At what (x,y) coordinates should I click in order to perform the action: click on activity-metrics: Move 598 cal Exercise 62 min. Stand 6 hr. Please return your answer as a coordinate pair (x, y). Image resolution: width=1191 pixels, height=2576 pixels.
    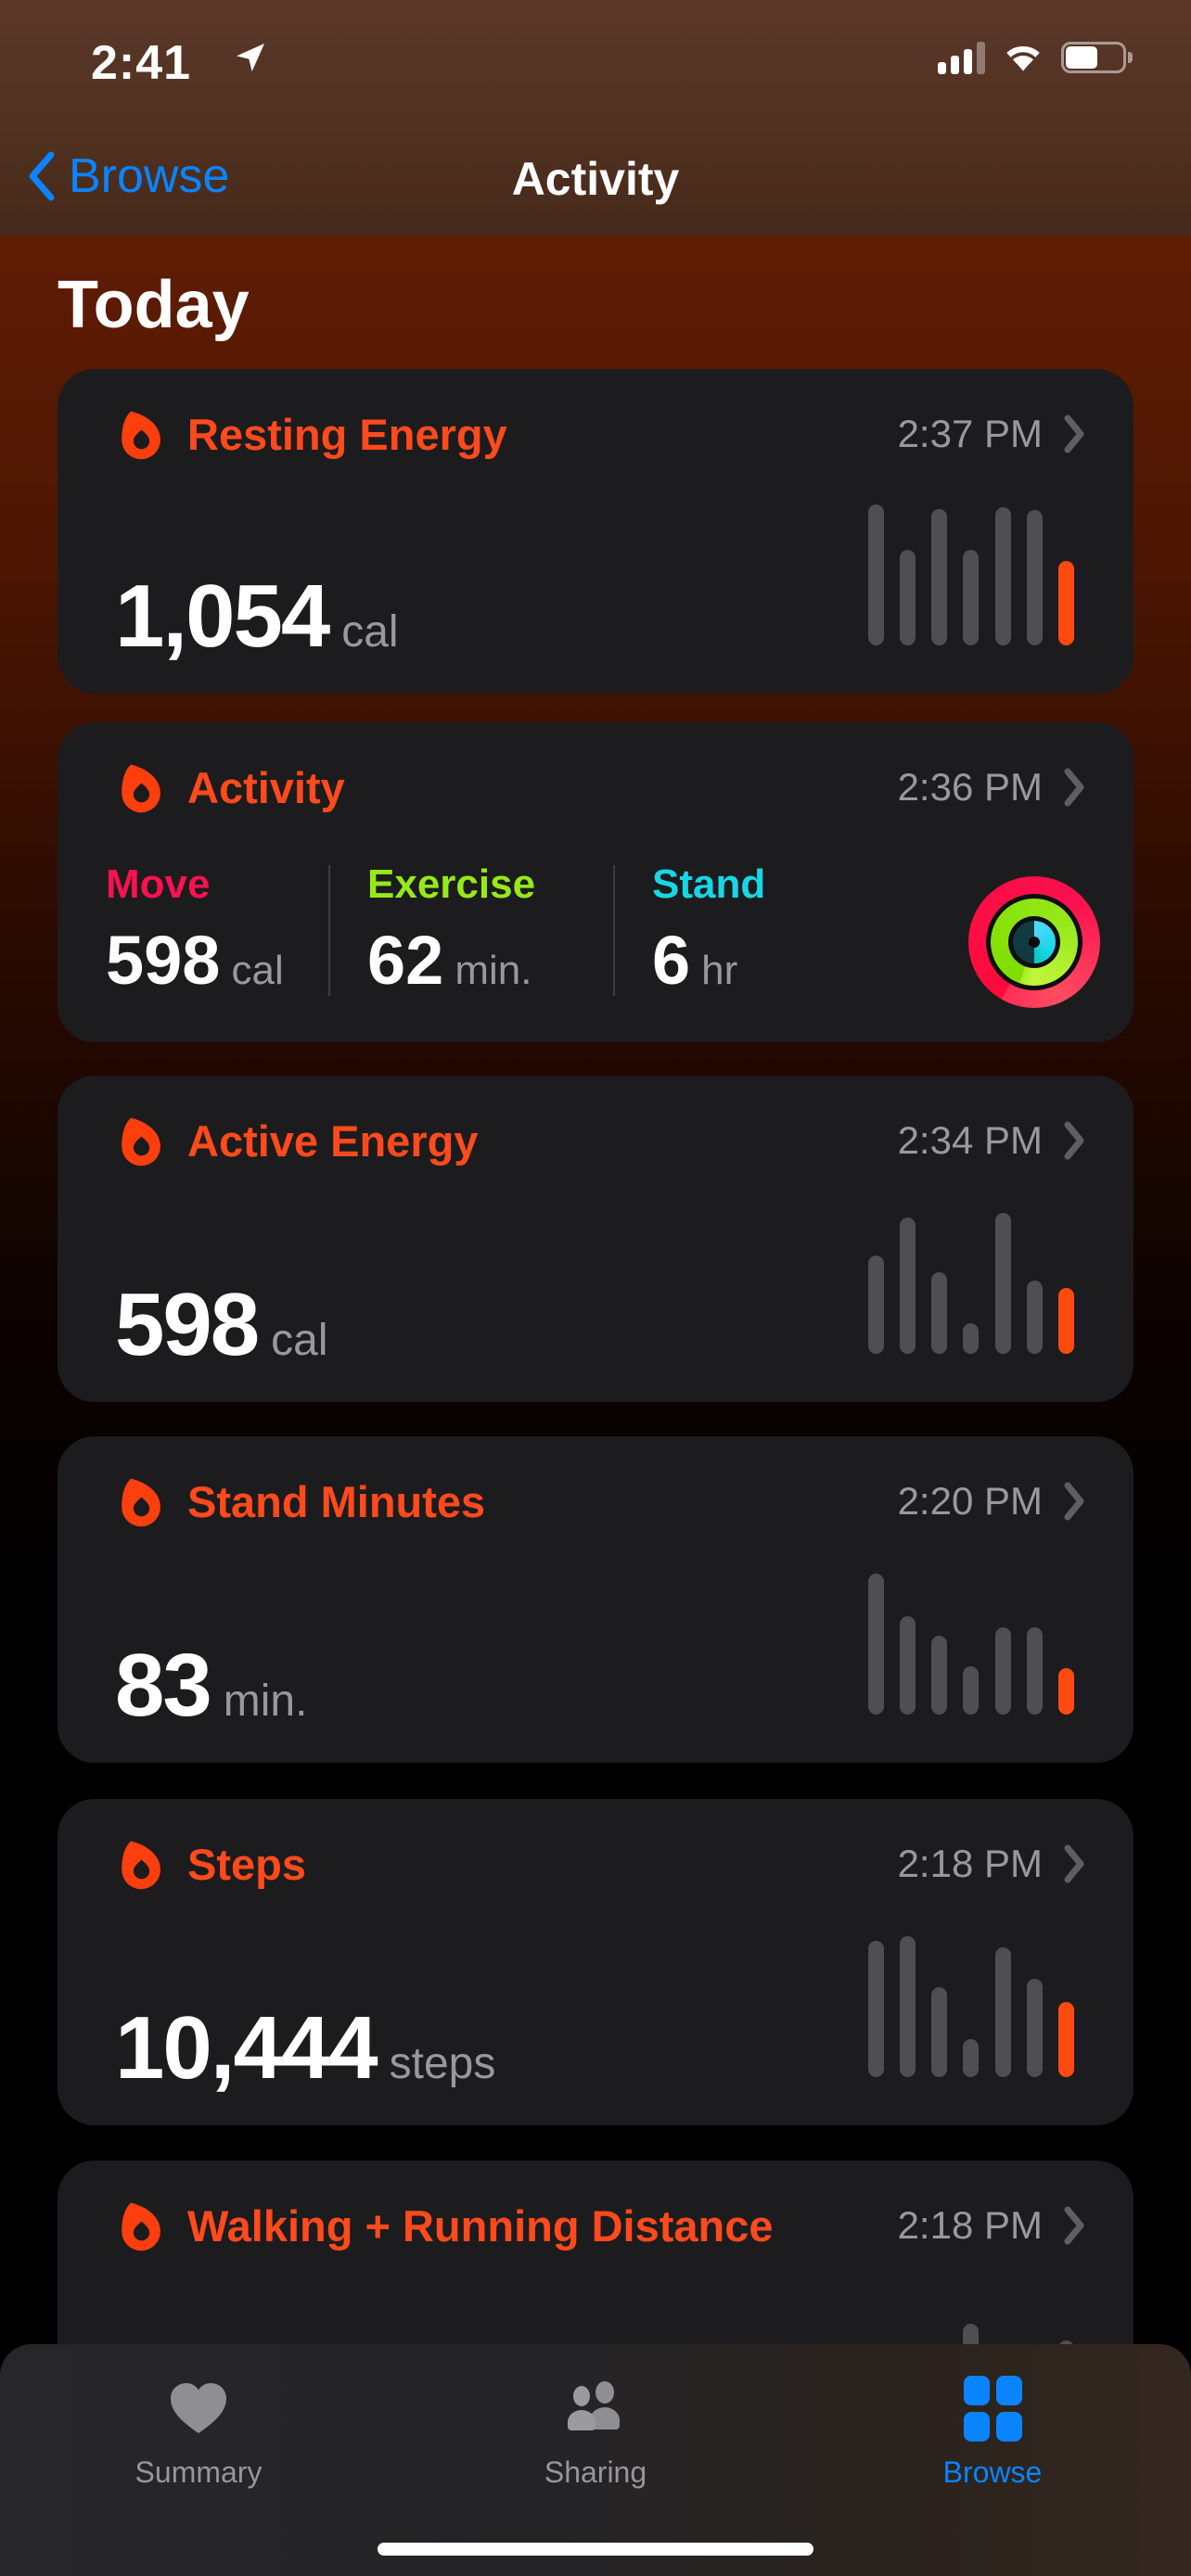
    Looking at the image, I should click on (449, 930).